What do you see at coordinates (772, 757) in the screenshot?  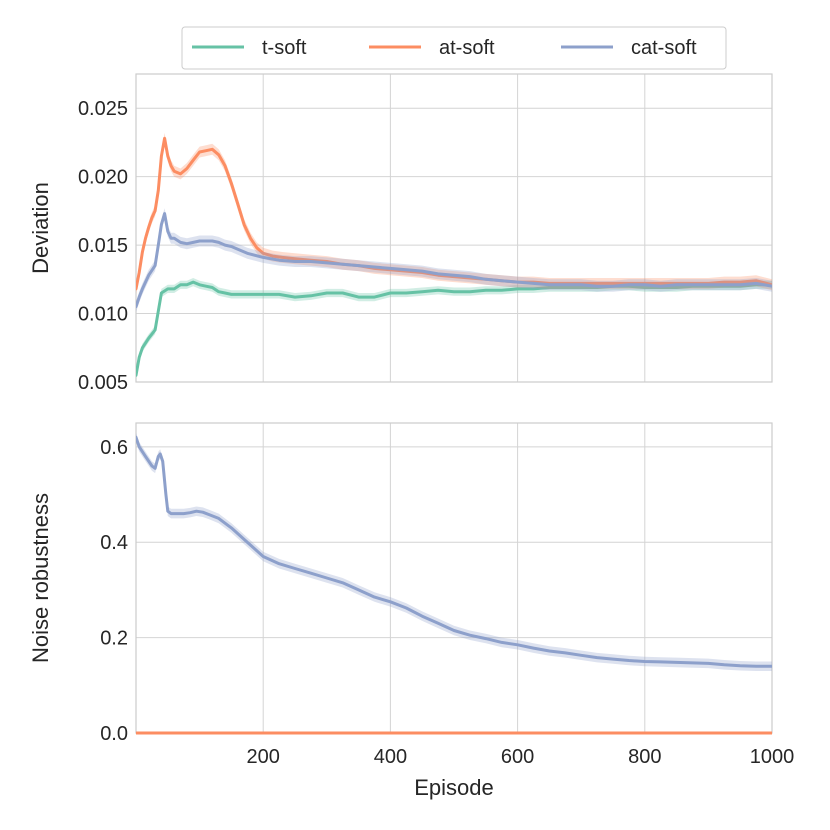 I see `noise-xtick-label-4: 1000` at bounding box center [772, 757].